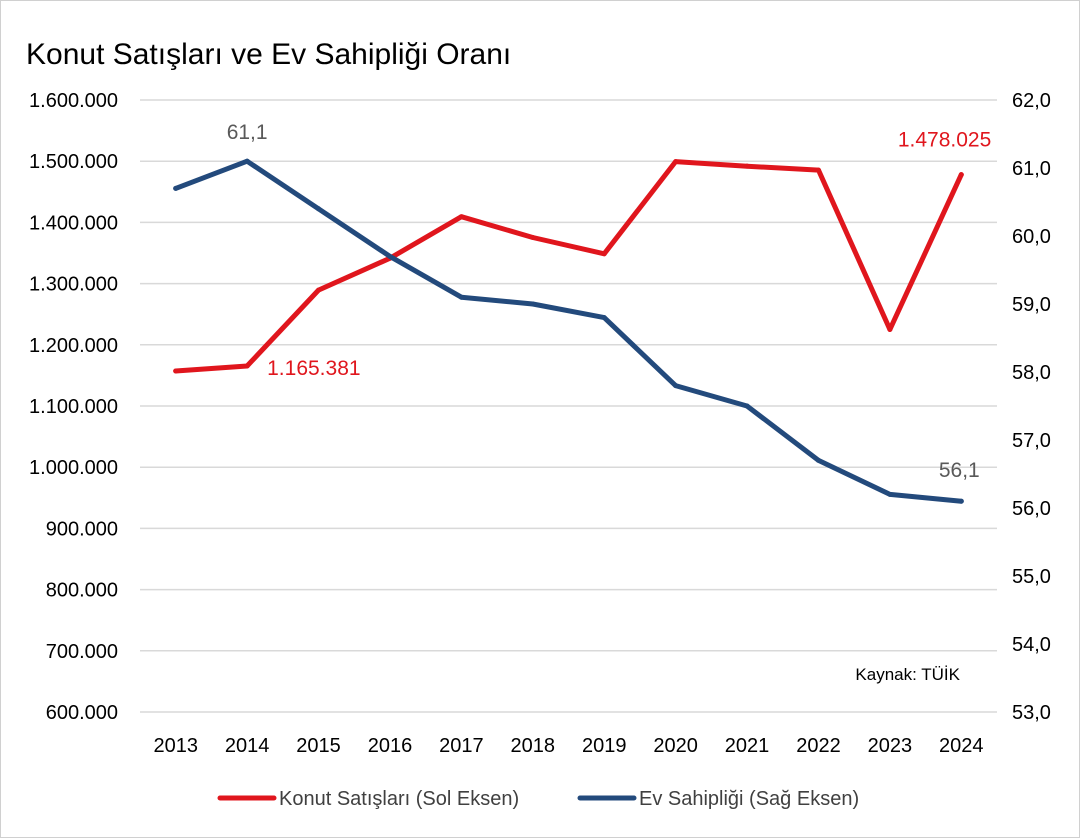  I want to click on left-tick-label: 1.000.000, so click(73, 468).